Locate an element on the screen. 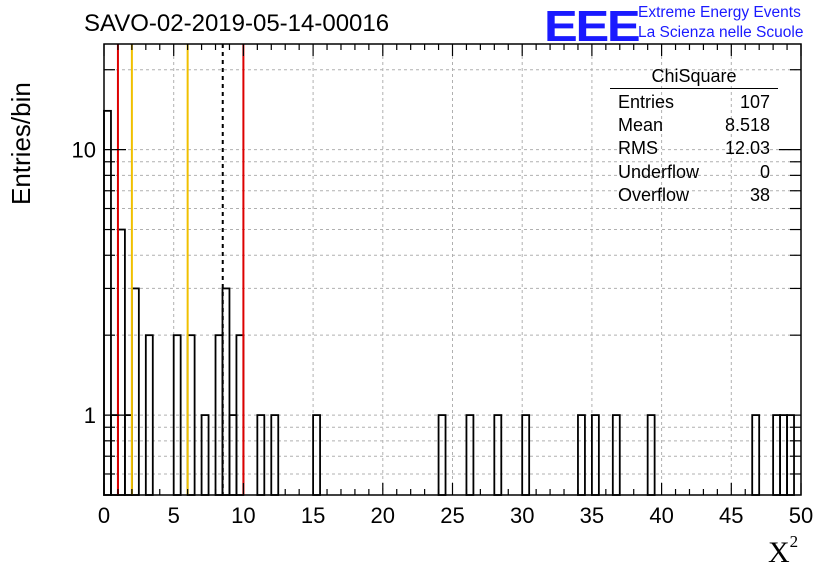  stats-label: Entries is located at coordinates (646, 102).